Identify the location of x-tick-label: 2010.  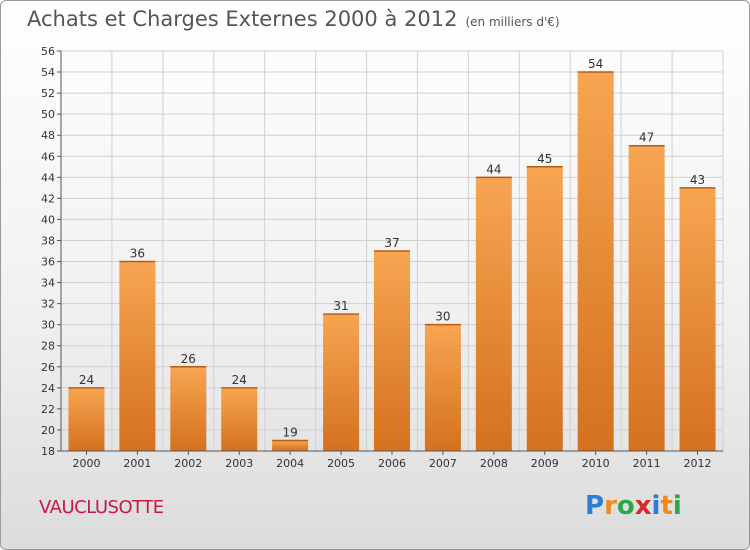
(596, 463).